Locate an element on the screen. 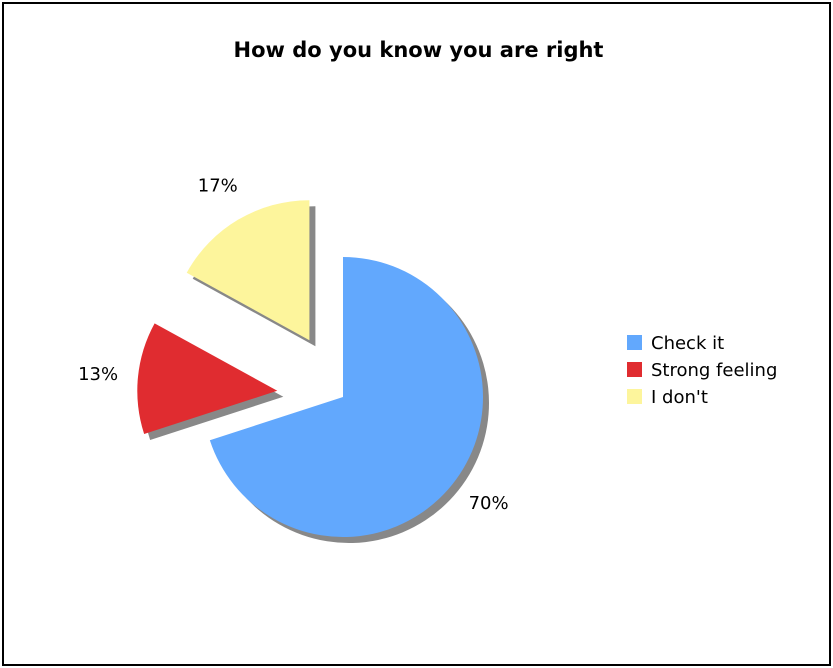 The image size is (833, 668). slice-label-check-it: 70% is located at coordinates (489, 503).